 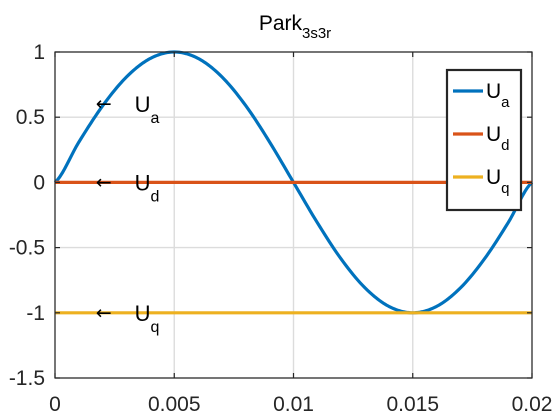 I want to click on legend-label: Uq, so click(x=498, y=181).